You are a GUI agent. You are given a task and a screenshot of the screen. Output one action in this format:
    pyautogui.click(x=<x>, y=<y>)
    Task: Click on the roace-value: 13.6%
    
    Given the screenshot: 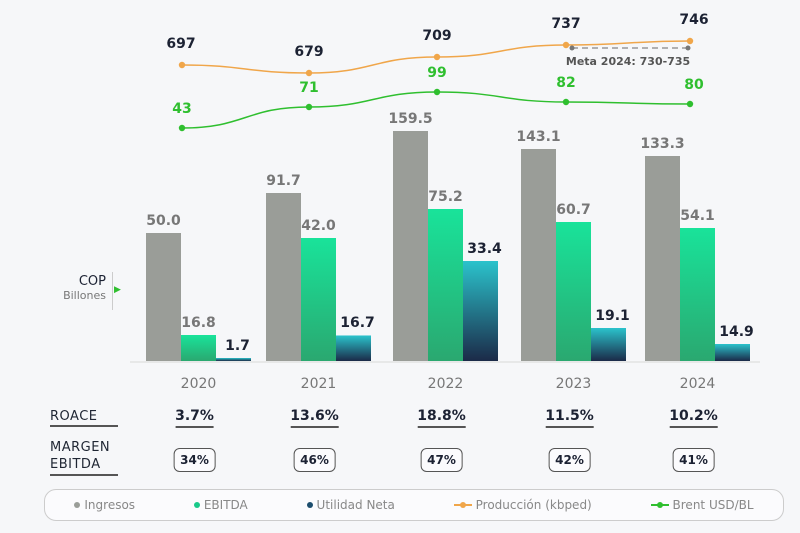 What is the action you would take?
    pyautogui.click(x=314, y=418)
    